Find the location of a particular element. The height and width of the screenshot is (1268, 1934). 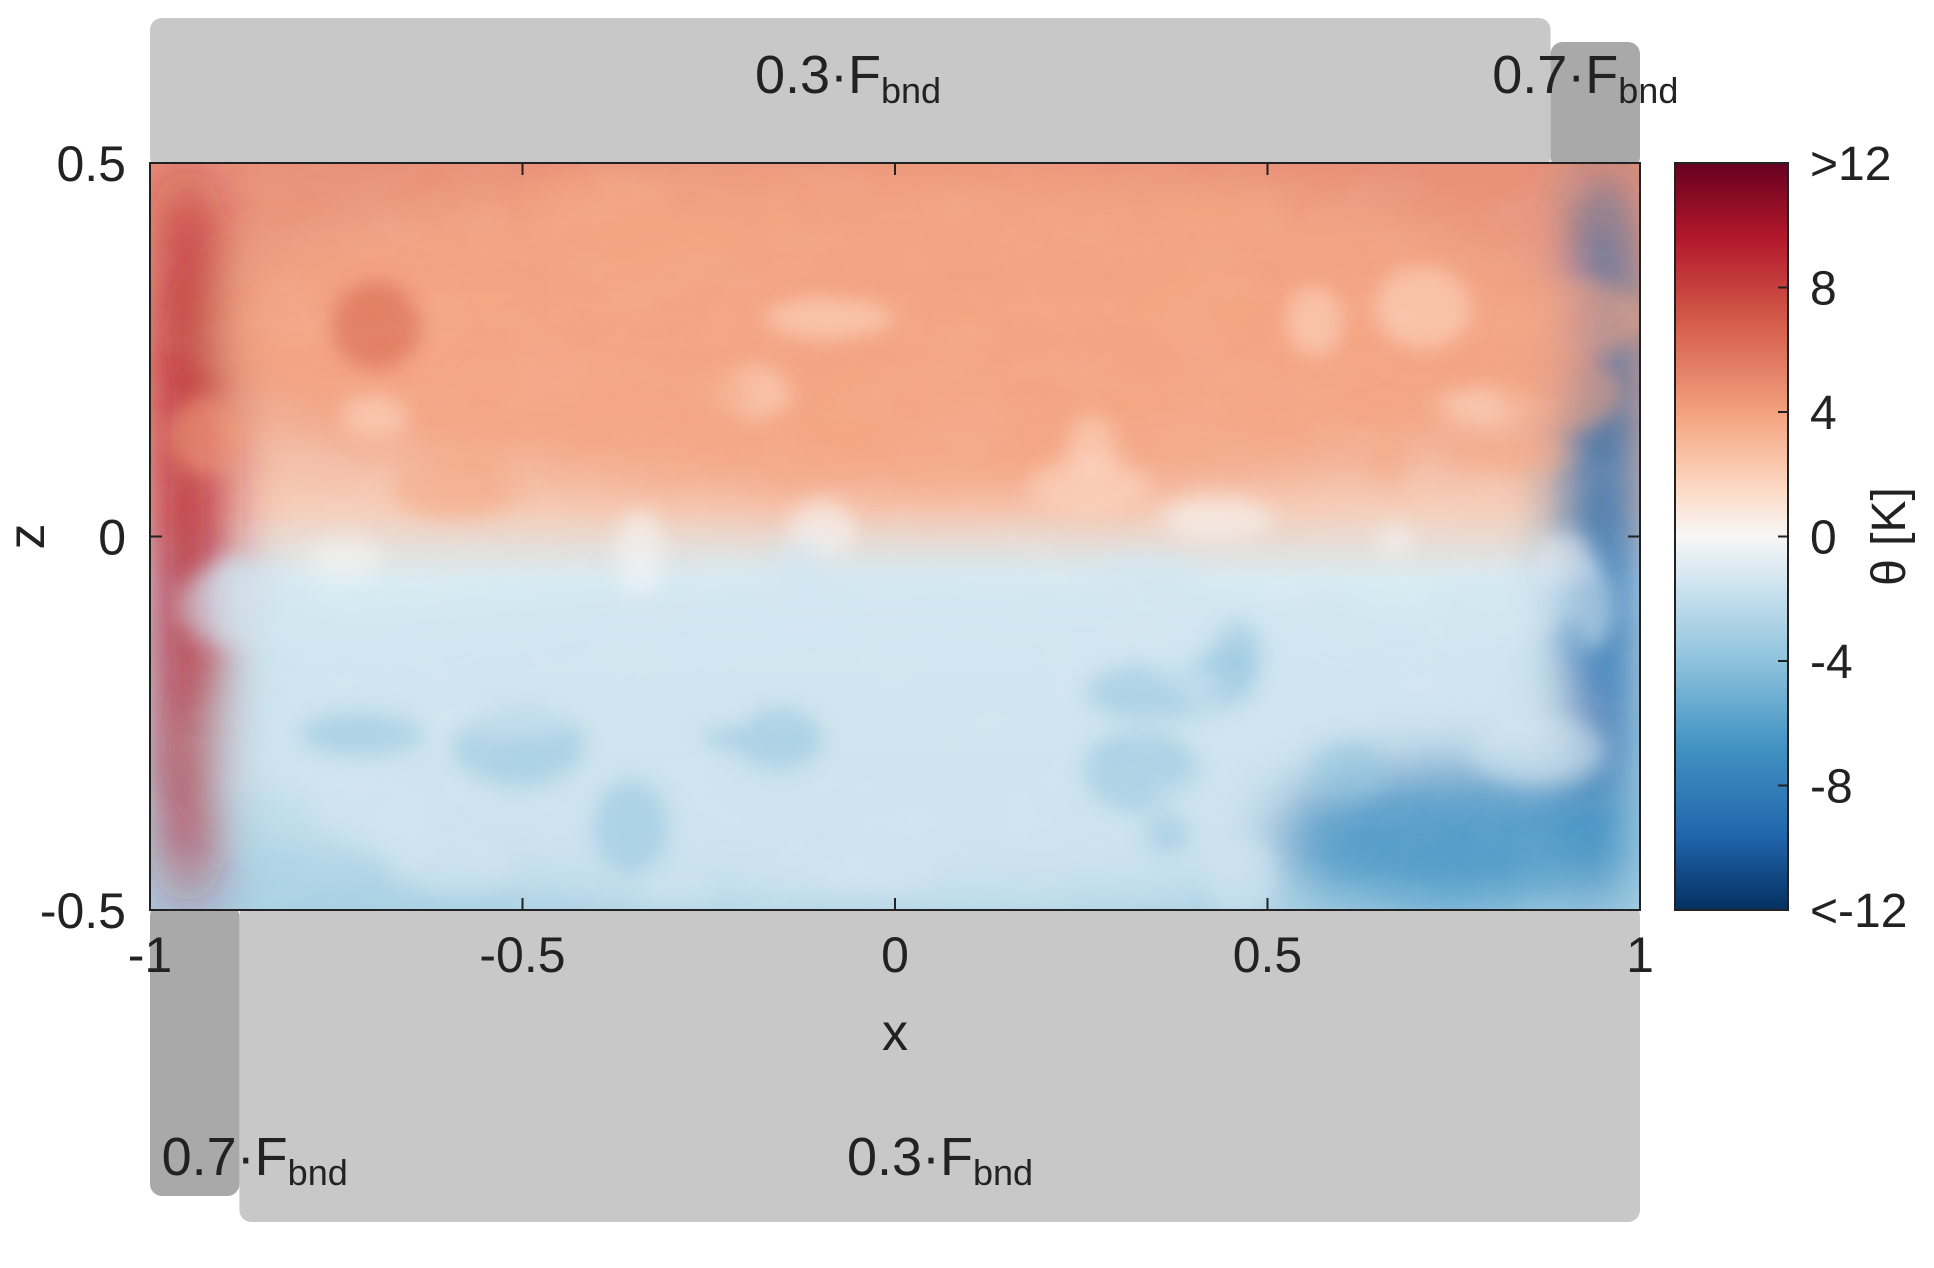

y-axis-label: z is located at coordinates (28, 537).